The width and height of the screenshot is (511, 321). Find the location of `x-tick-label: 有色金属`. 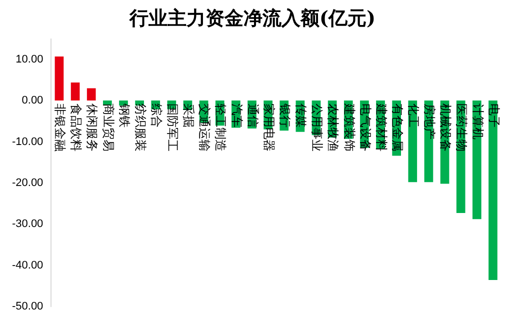

x-tick-label: 有色金属 is located at coordinates (397, 128).